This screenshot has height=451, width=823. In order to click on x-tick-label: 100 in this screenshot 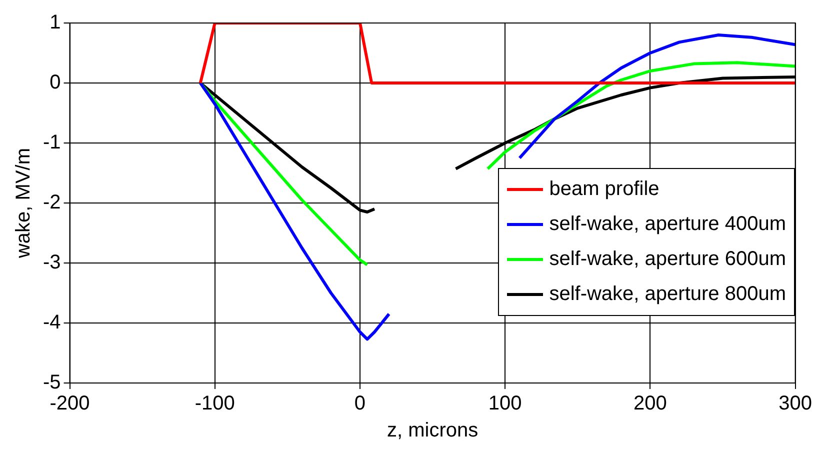, I will do `click(505, 403)`.